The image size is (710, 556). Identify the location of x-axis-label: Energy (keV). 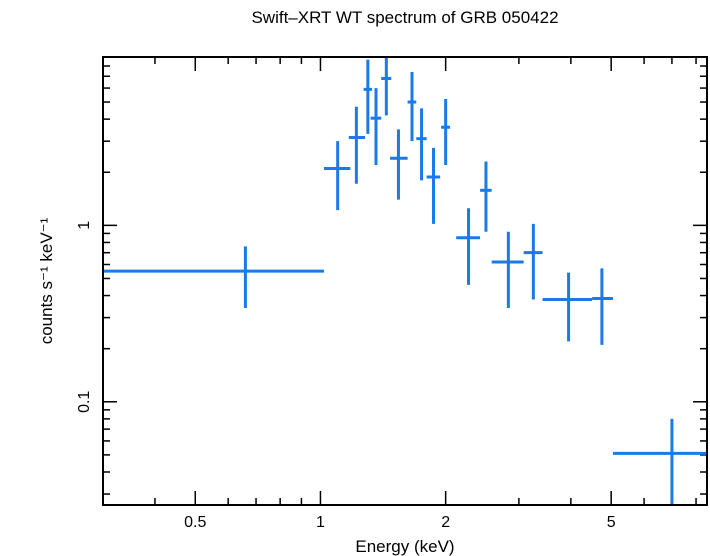
(404, 546).